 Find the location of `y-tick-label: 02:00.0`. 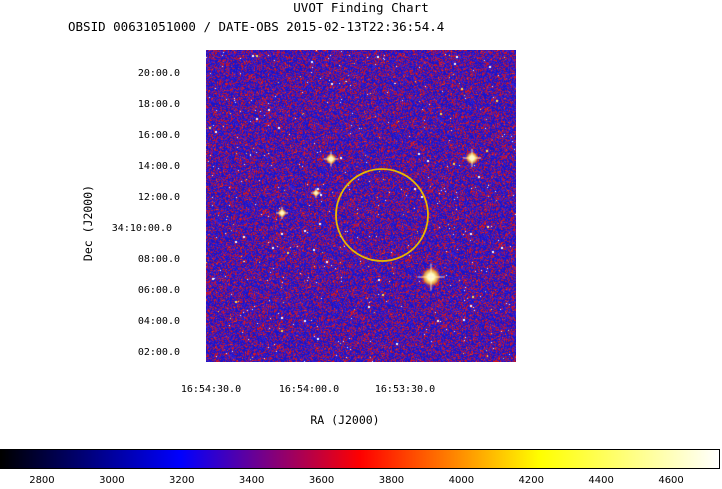

y-tick-label: 02:00.0 is located at coordinates (158, 352).